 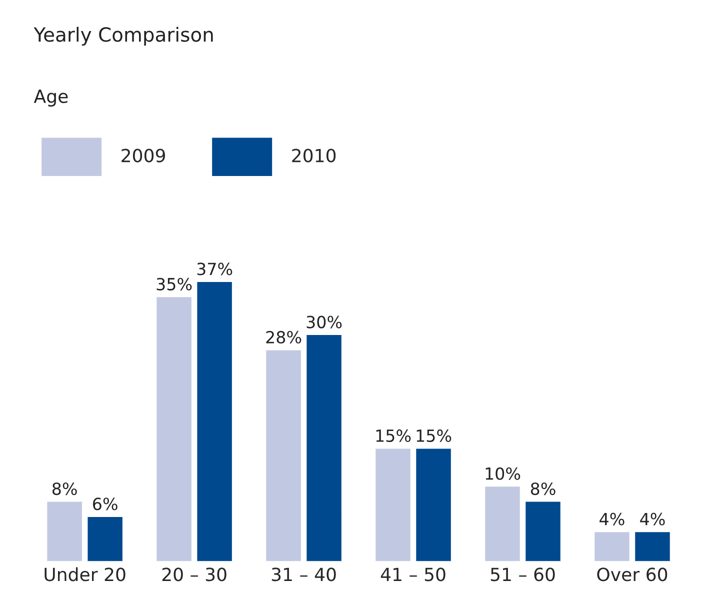 I want to click on x-tick-label: Under 20, so click(x=85, y=574).